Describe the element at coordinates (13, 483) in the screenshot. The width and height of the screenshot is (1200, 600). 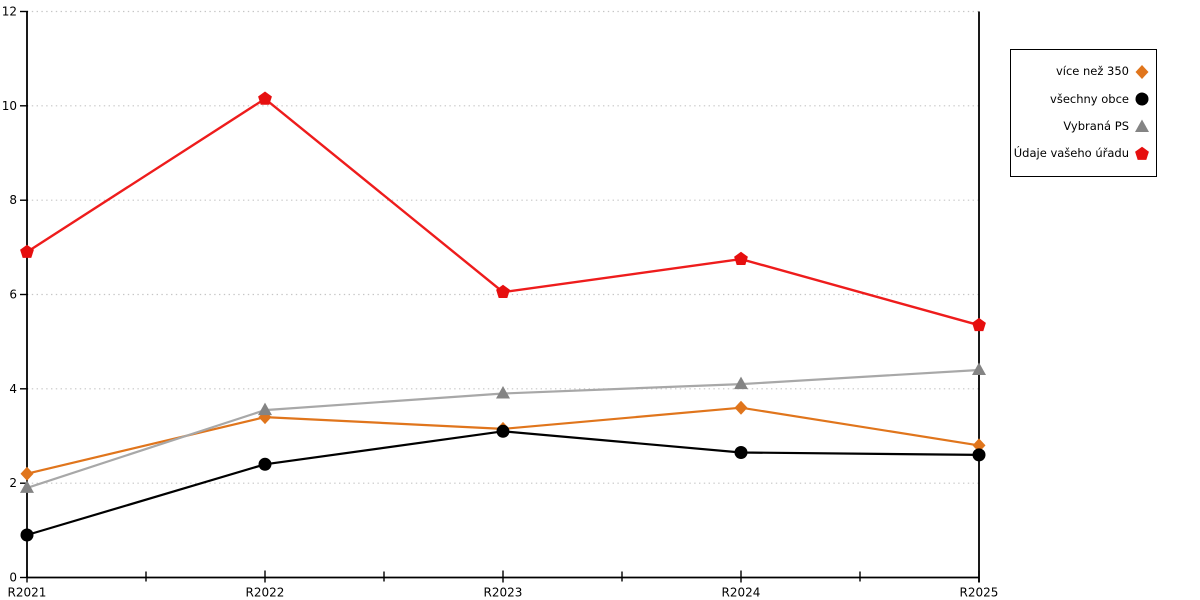
I see `y-tick-label: 2` at that location.